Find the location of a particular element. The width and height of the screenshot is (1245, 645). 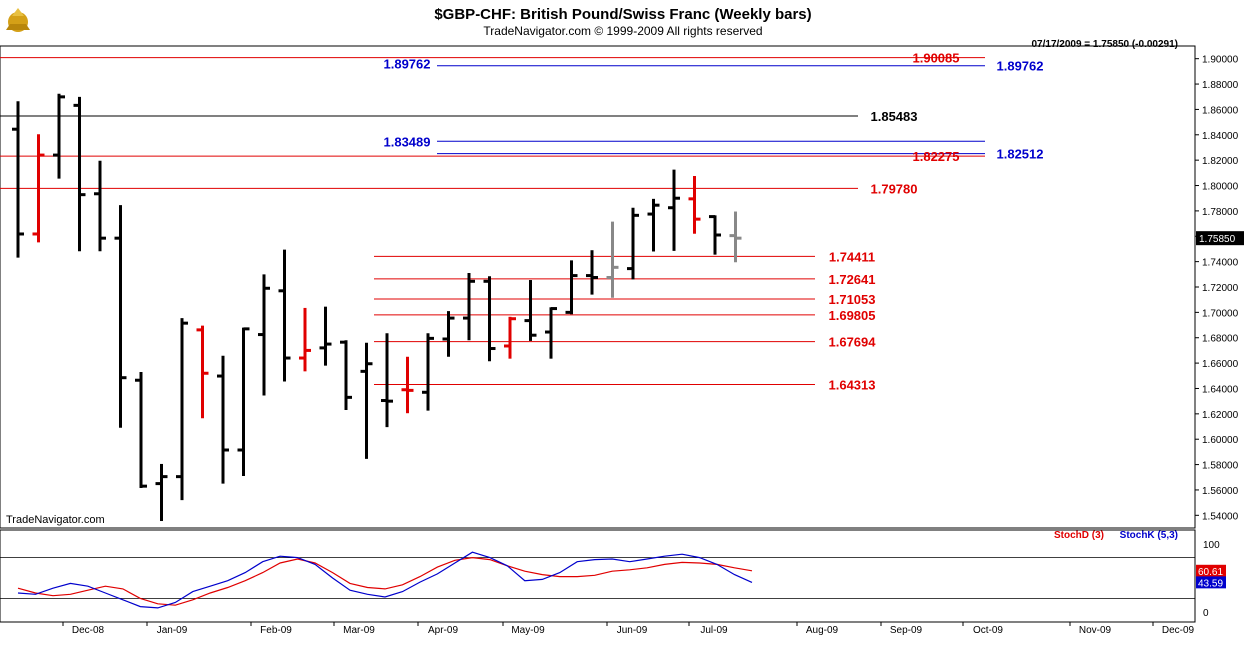

price-tick-label: 1.78000 is located at coordinates (1220, 212).